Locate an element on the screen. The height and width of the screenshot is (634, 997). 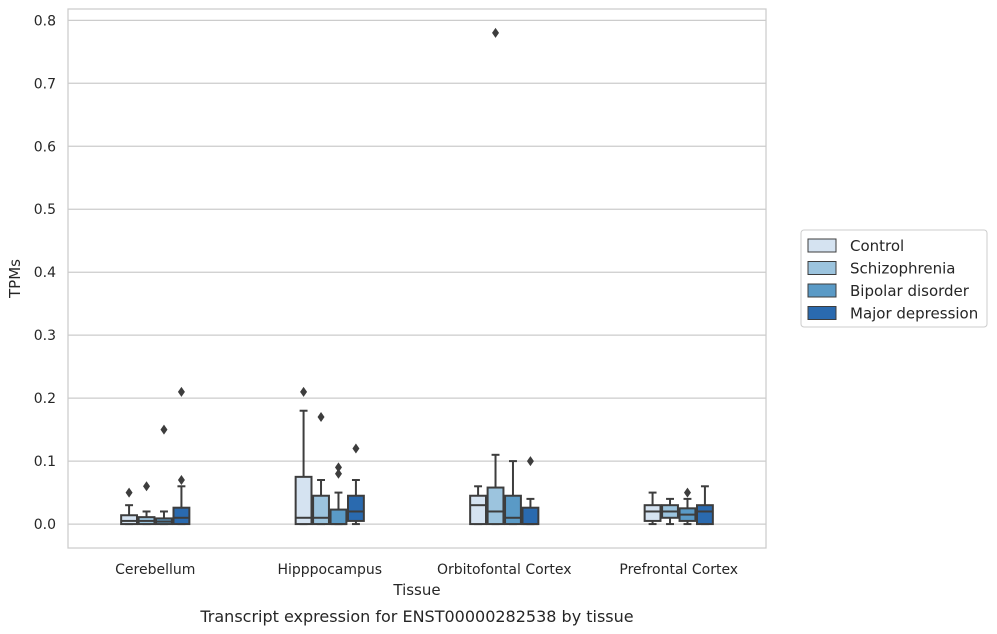
legend-item: Major depression is located at coordinates (892, 314).